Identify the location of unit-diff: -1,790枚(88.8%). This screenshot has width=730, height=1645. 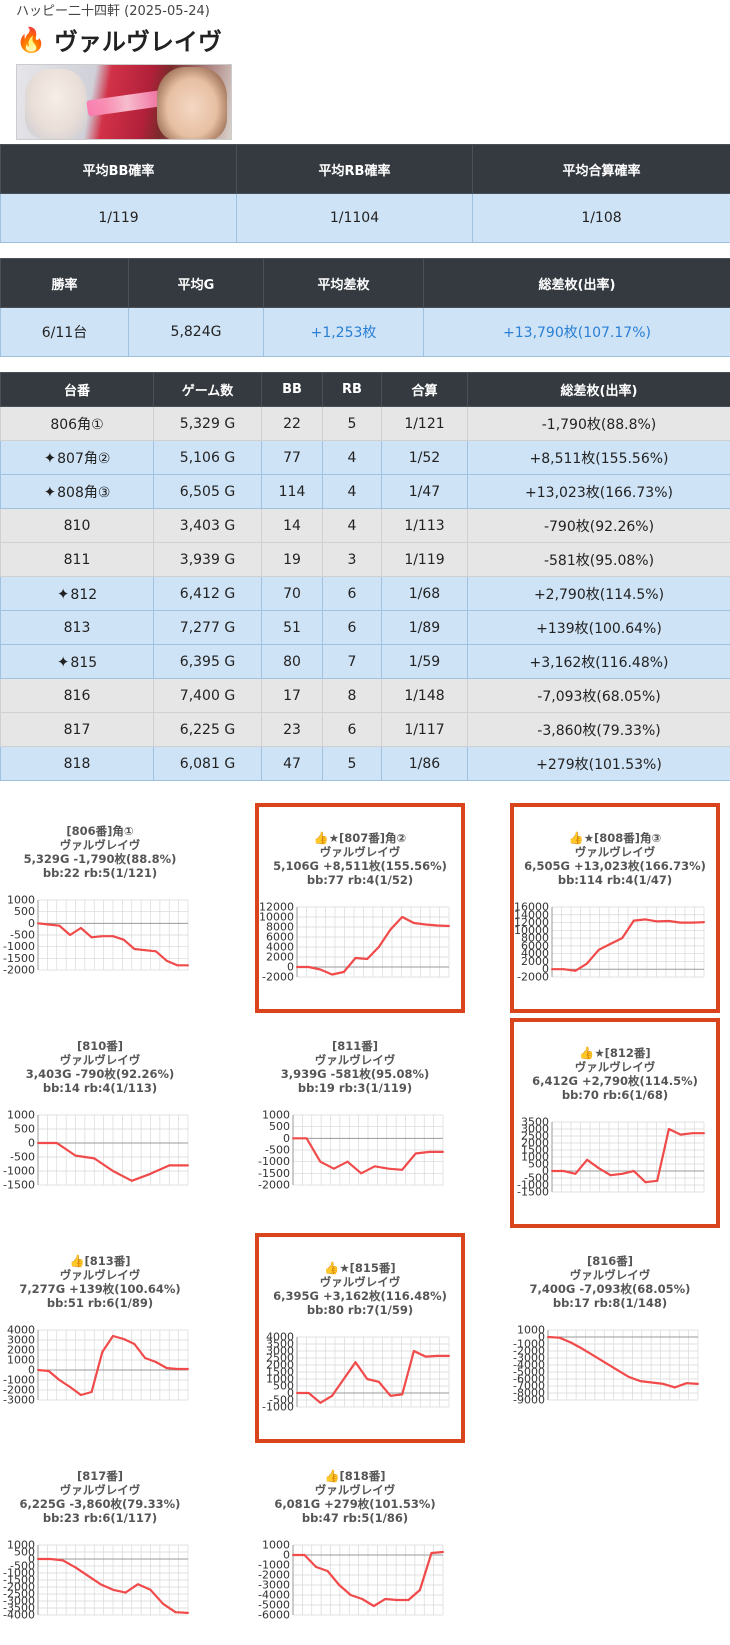
(599, 424).